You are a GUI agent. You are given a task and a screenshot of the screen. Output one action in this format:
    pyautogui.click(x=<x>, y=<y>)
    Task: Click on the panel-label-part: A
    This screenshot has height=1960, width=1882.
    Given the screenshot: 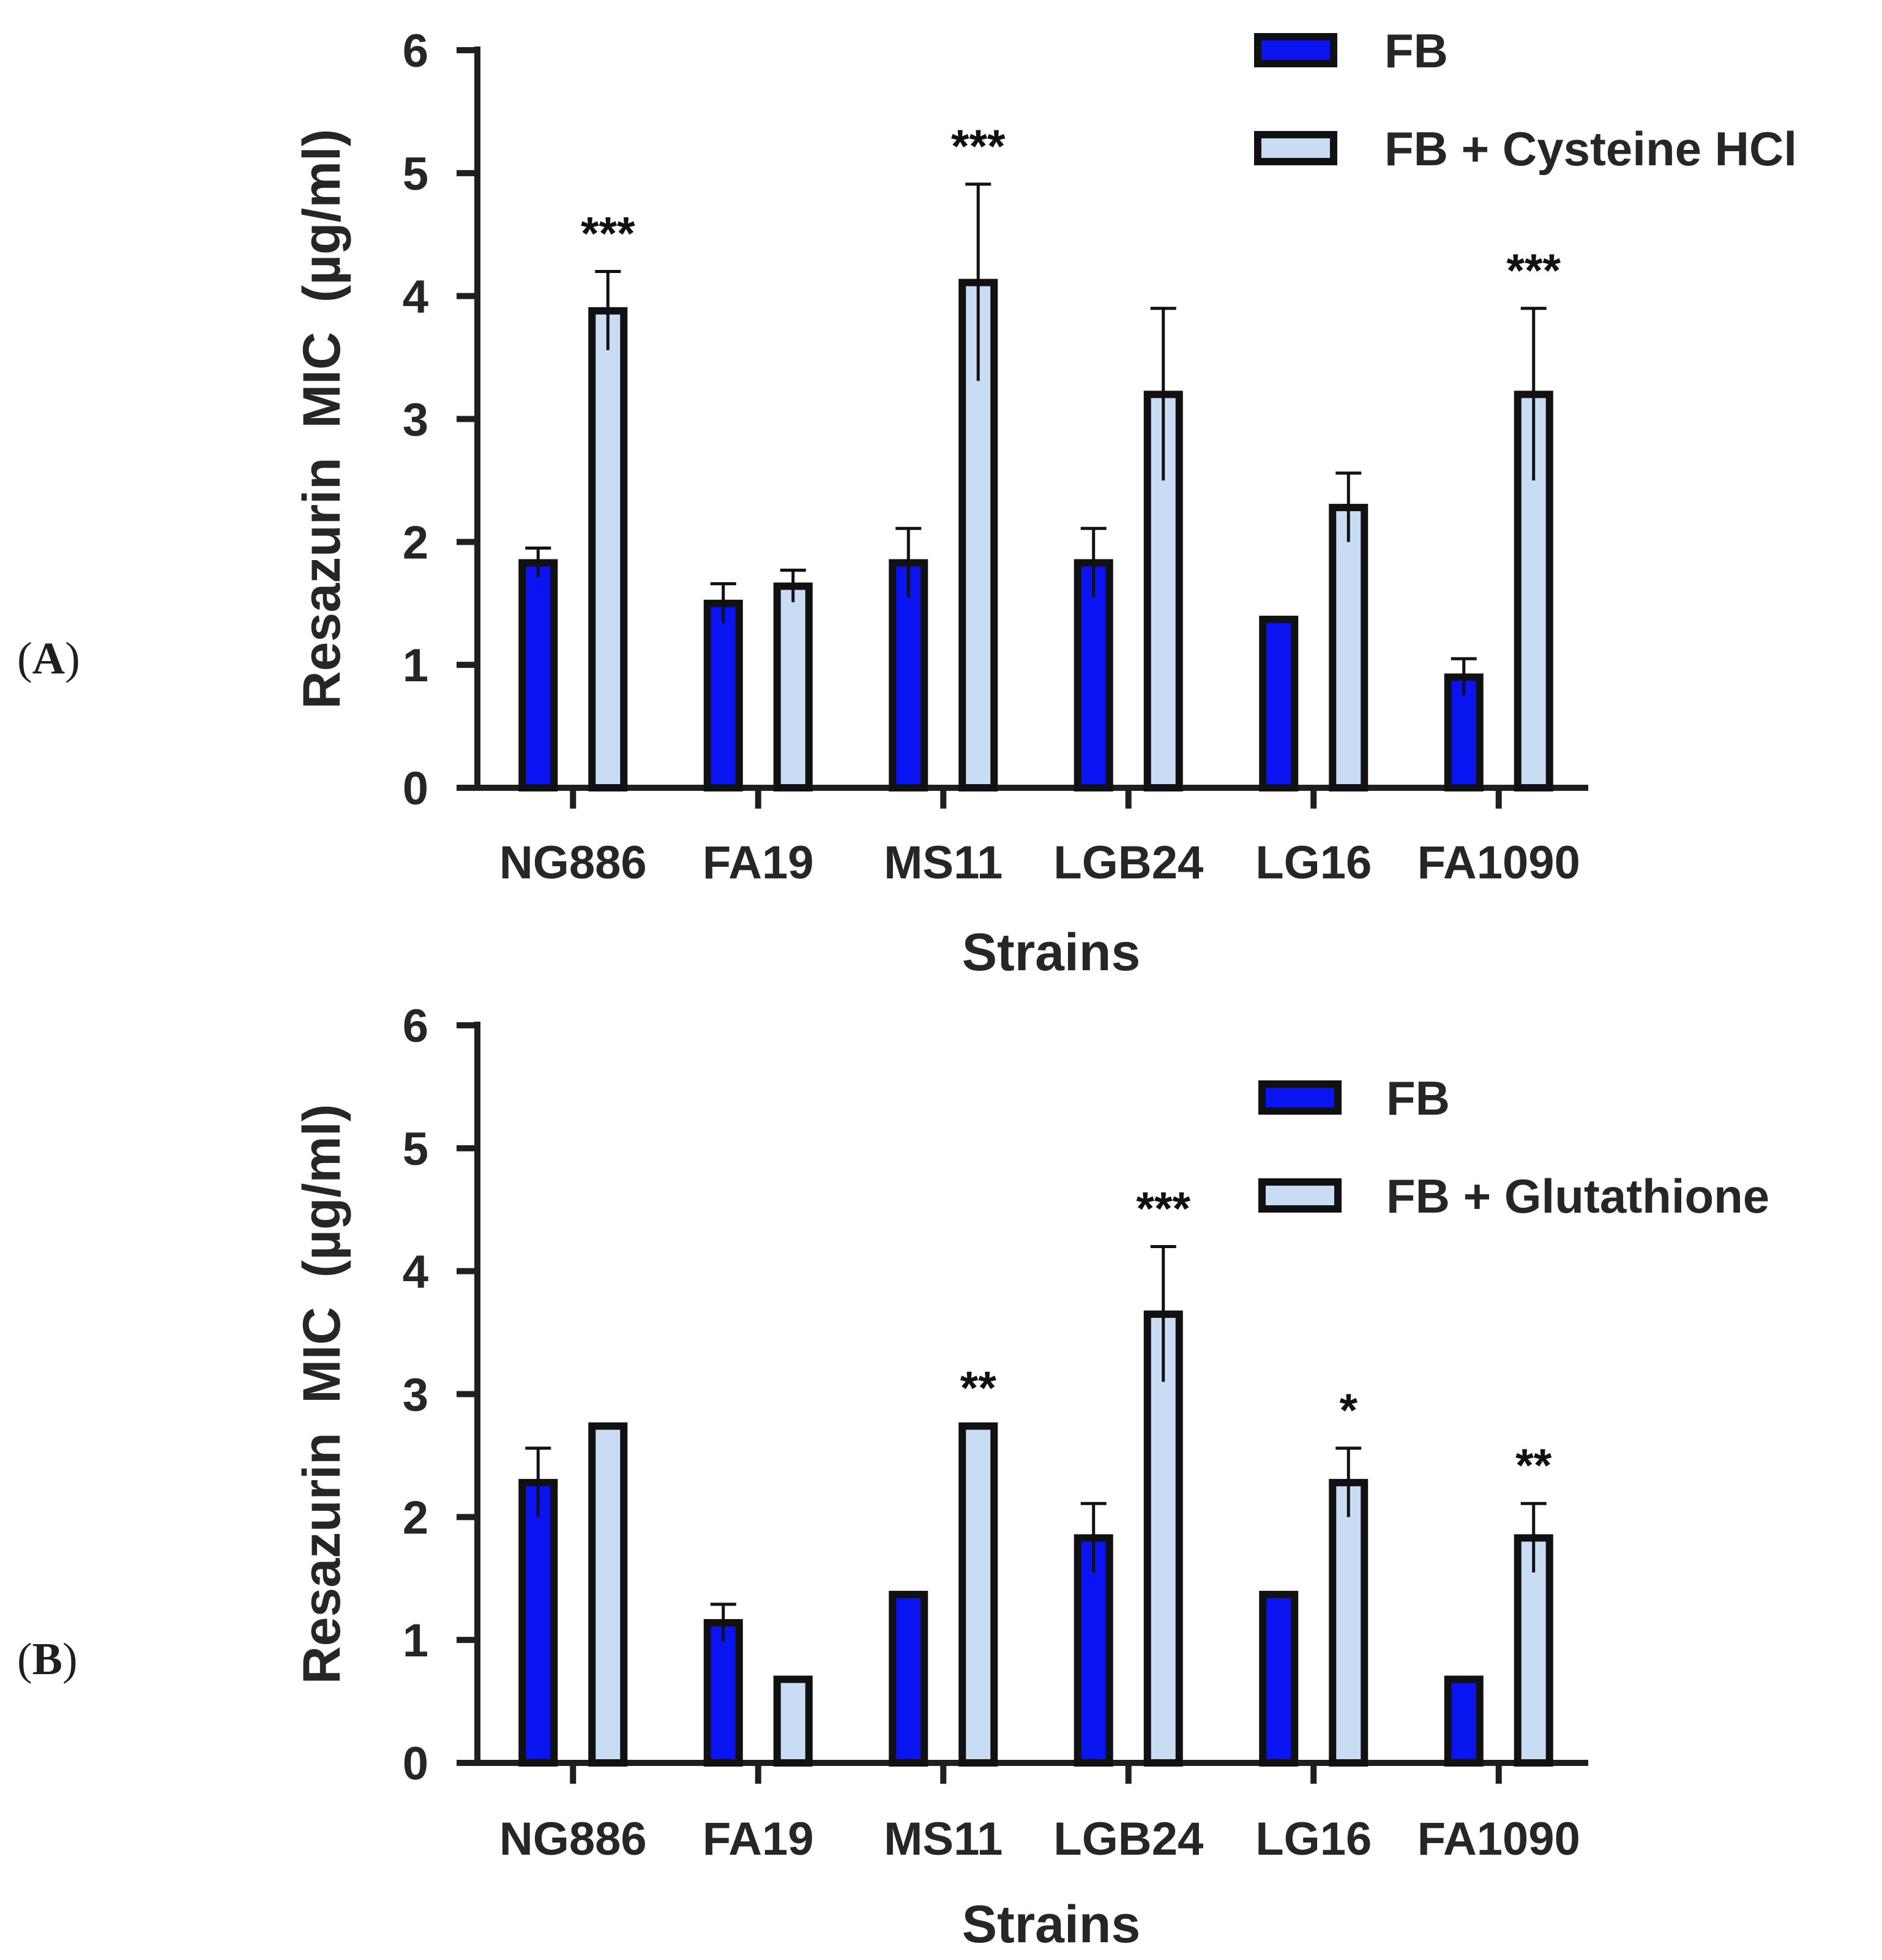 What is the action you would take?
    pyautogui.click(x=48, y=659)
    